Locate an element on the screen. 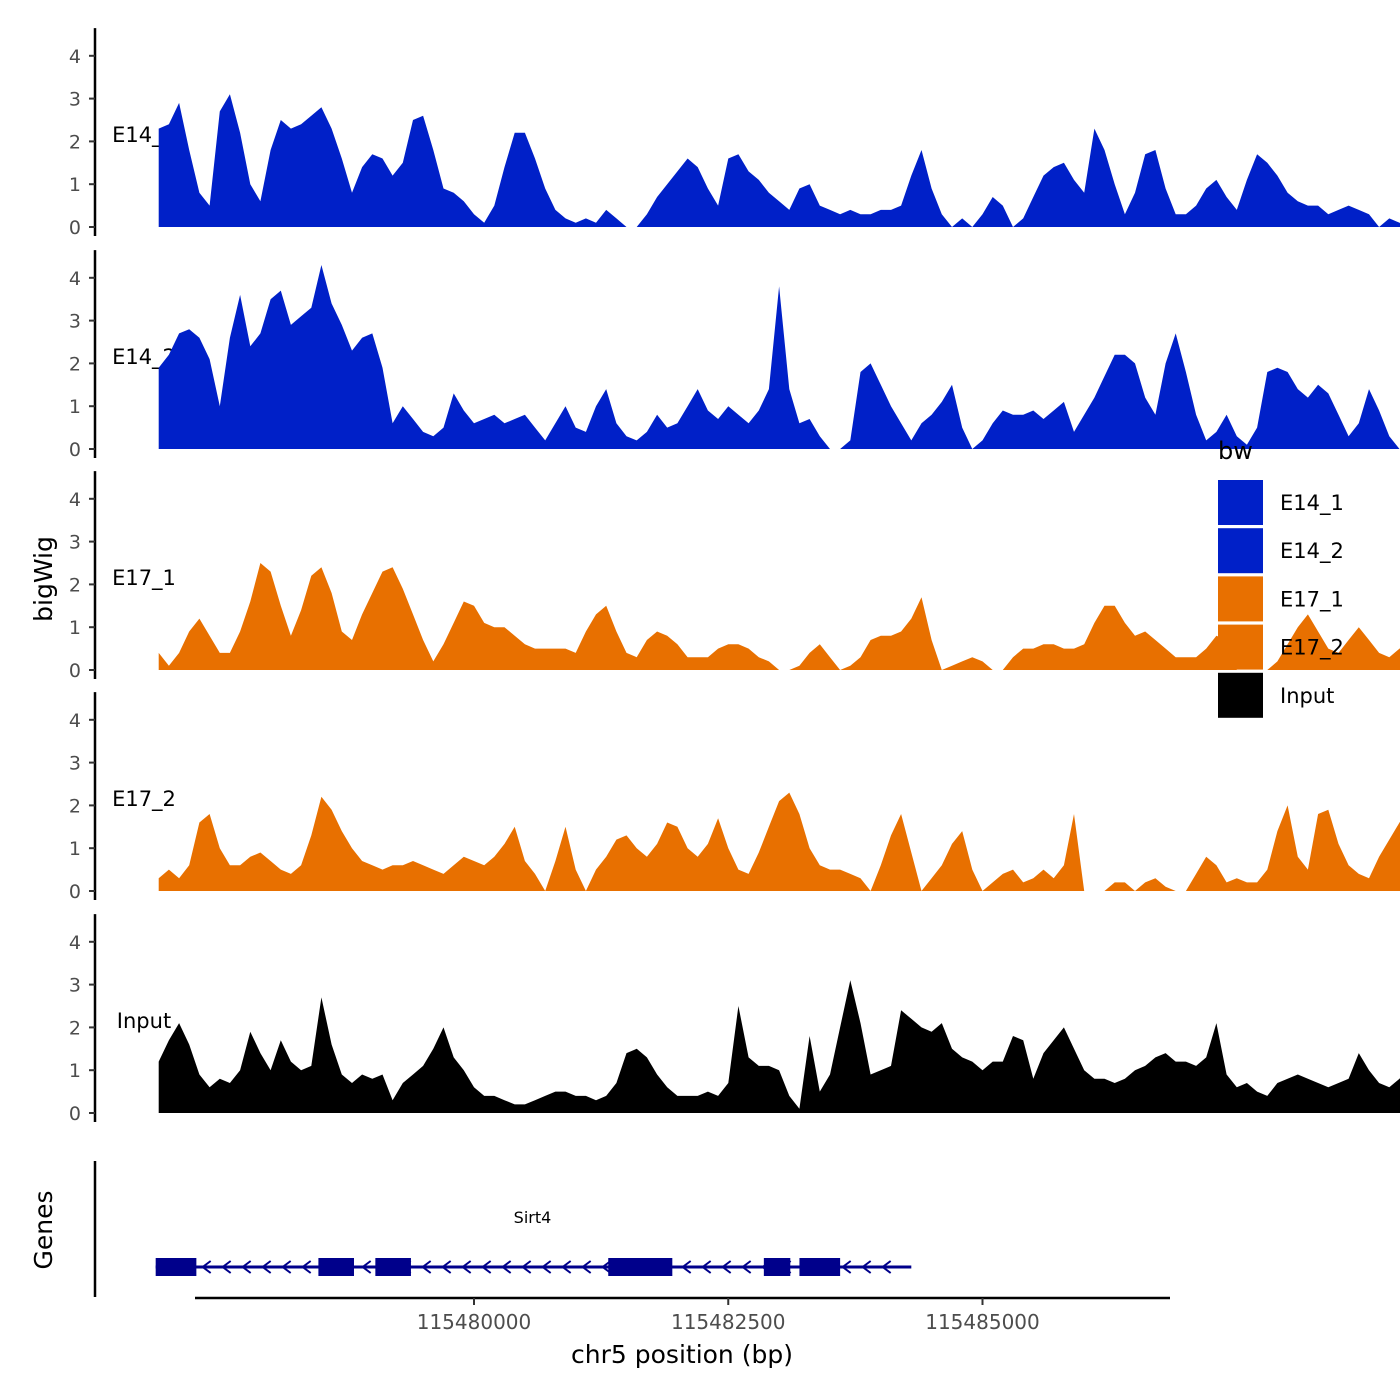 The image size is (1400, 1400). legend-swatch-Input is located at coordinates (1240, 695).